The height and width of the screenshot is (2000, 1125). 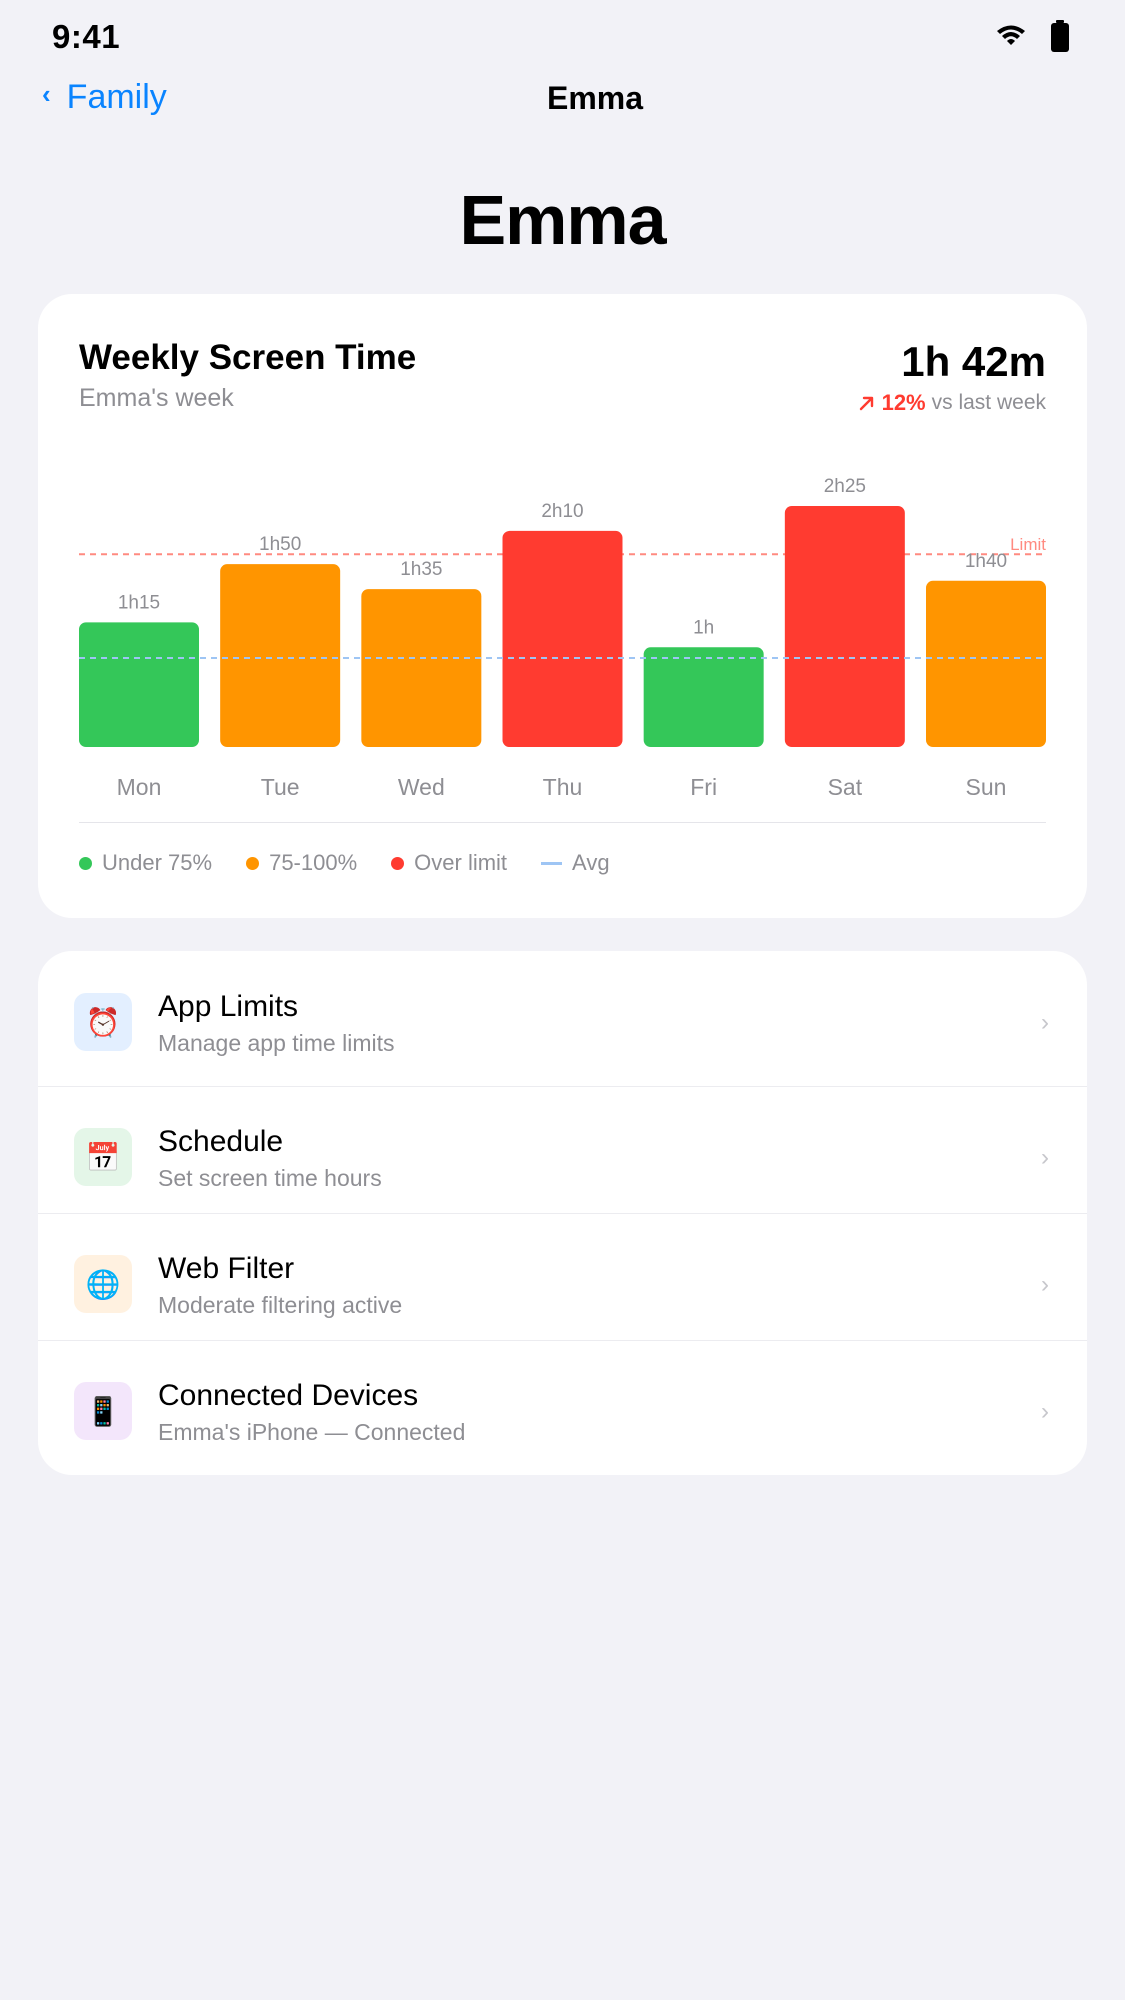 I want to click on x-tick-label: Sat, so click(x=845, y=787).